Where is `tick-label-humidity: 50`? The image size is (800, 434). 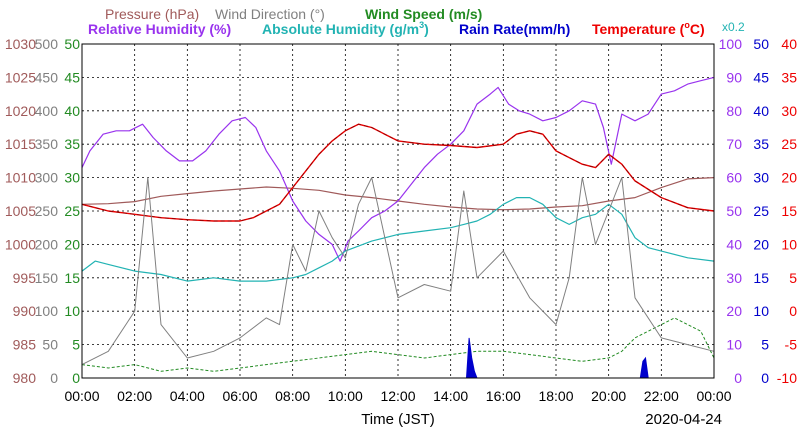 tick-label-humidity: 50 is located at coordinates (734, 211).